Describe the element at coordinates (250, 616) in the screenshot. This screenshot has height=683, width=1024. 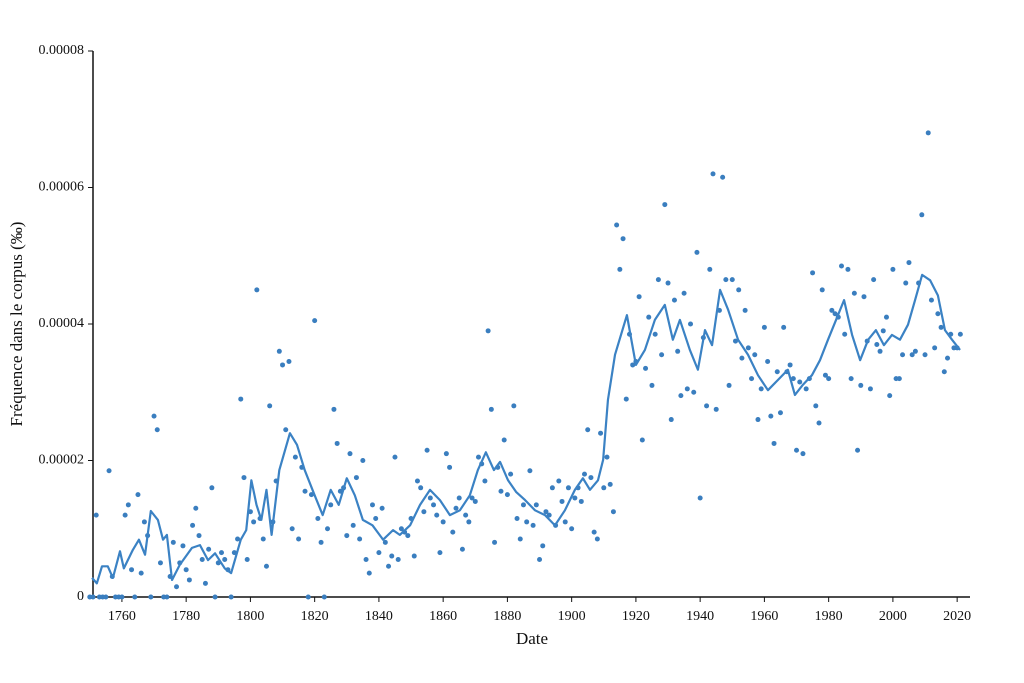
I see `x-tick-label: 1800` at that location.